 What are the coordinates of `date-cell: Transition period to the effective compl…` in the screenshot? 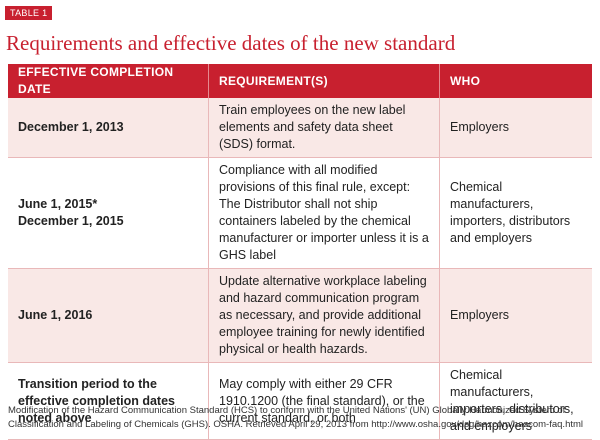 It's located at (108, 401).